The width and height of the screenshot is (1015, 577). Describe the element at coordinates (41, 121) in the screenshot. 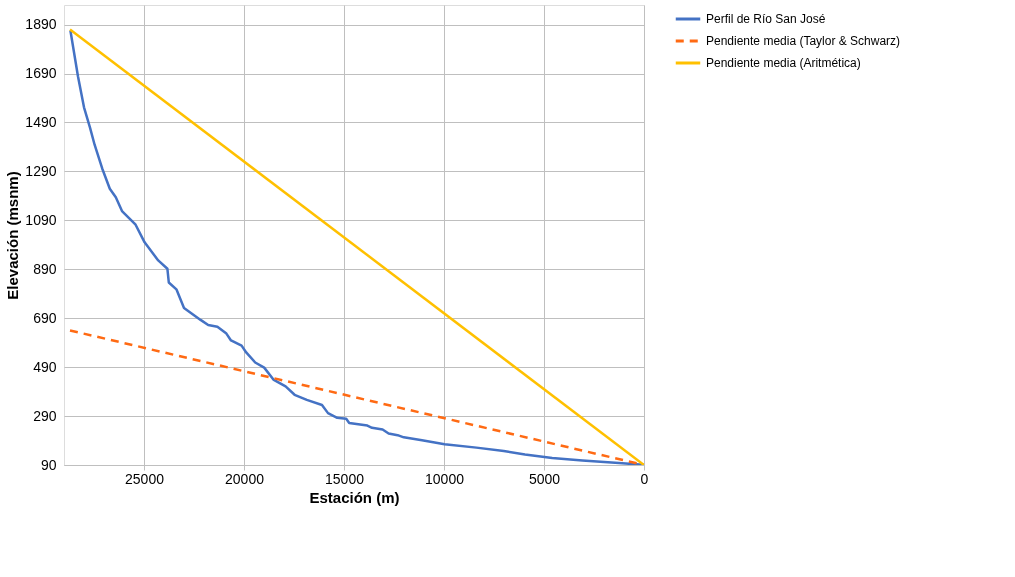

I see `y-tick-label: 1490` at that location.